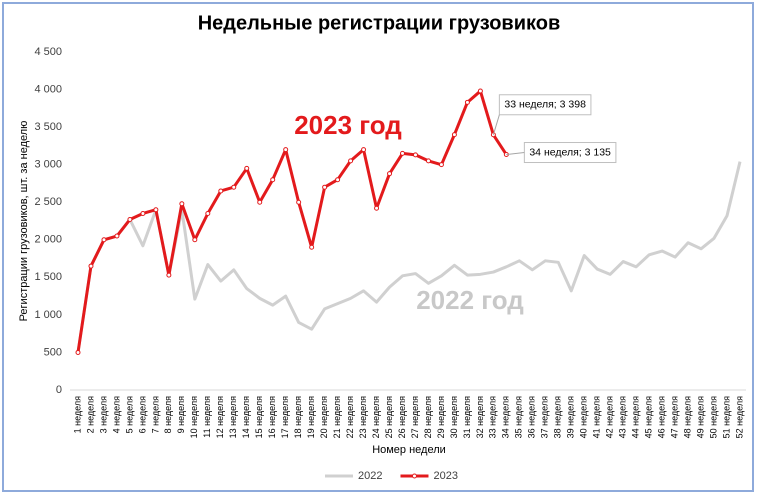 This screenshot has width=758, height=496. What do you see at coordinates (713, 417) in the screenshot?
I see `x-tick-label: 50 неделя` at bounding box center [713, 417].